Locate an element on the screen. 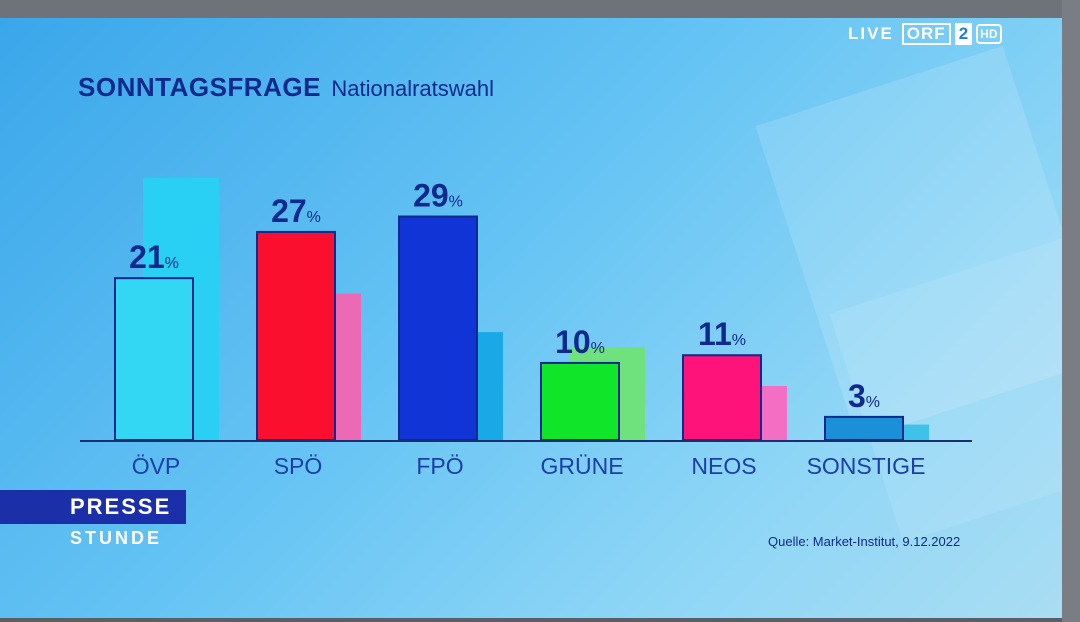 The width and height of the screenshot is (1080, 622). value-label-grüne: 10% is located at coordinates (580, 342).